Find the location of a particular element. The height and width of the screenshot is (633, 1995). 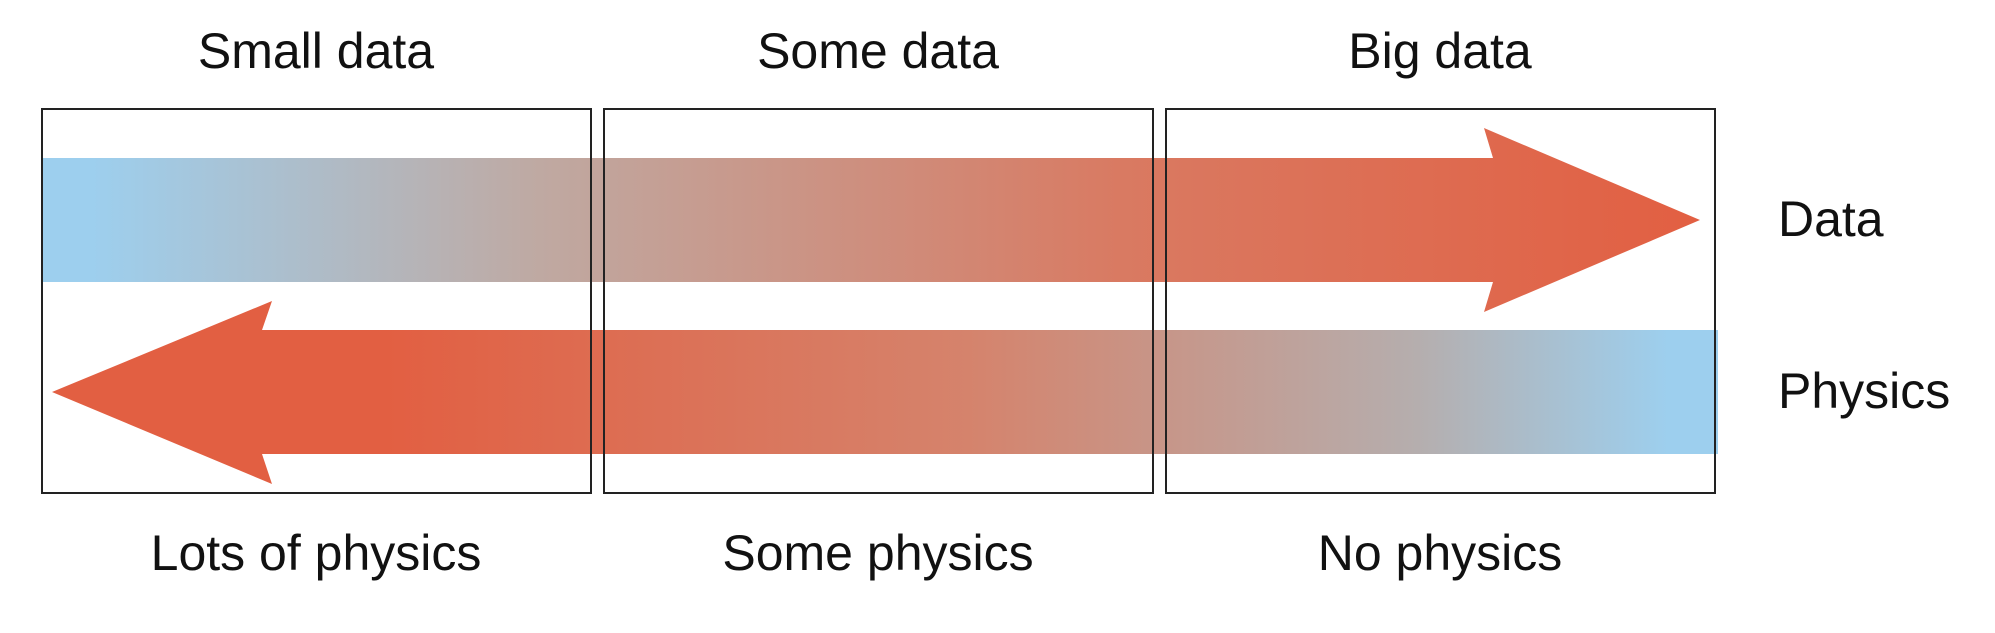

column-top-label-small-data: Small data is located at coordinates (316, 51).